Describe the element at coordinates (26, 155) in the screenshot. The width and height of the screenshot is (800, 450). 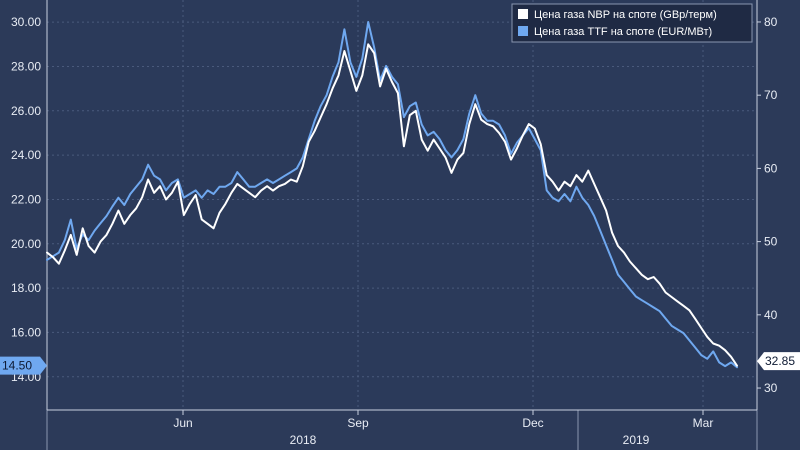
I see `left-tick-label: 24.00` at that location.